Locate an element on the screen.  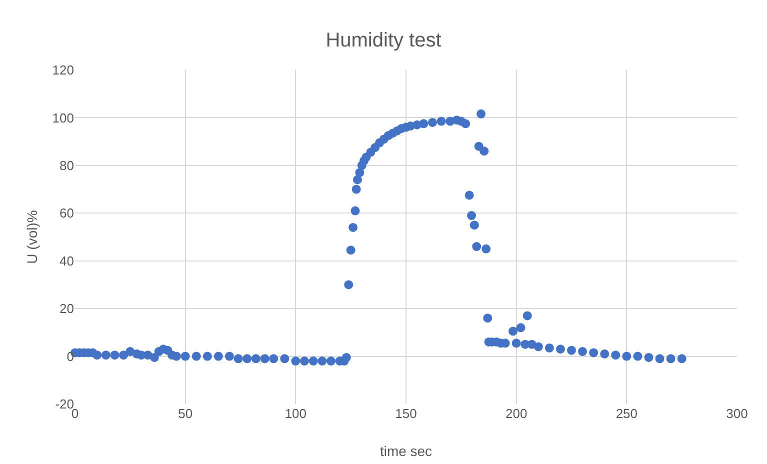
x-tick-label: 200 is located at coordinates (516, 413).